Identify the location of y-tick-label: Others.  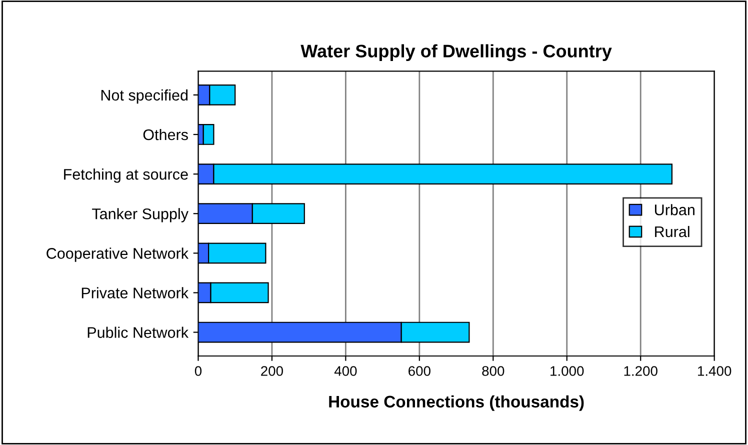
(165, 134).